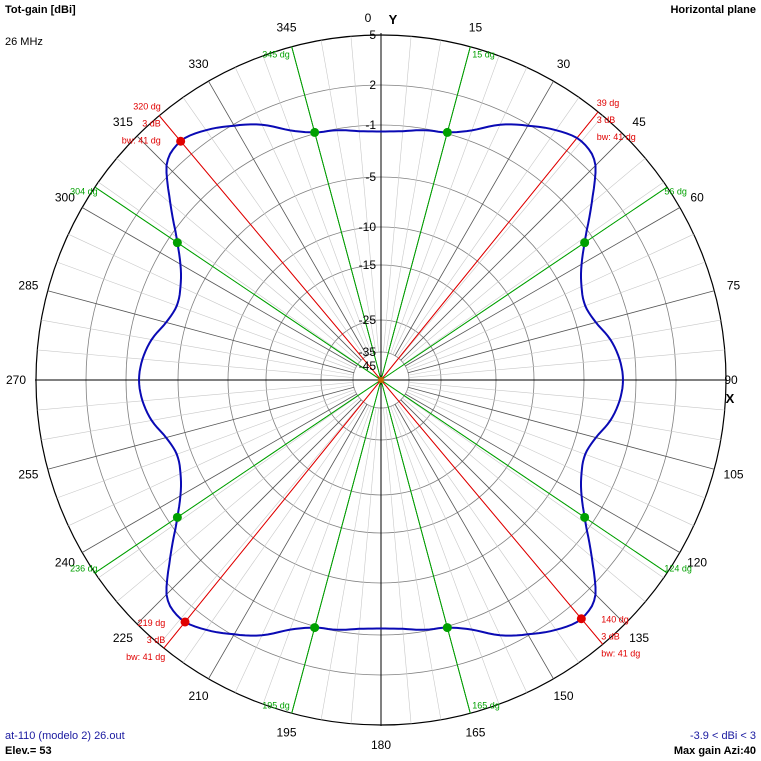  What do you see at coordinates (65, 563) in the screenshot?
I see `azimuth-tick-label: 240` at bounding box center [65, 563].